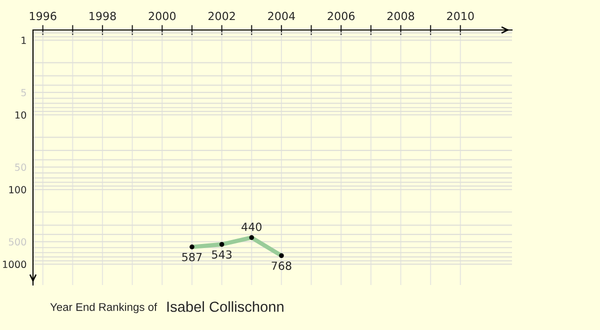  I want to click on y-tick-label: 1000, so click(14, 264).